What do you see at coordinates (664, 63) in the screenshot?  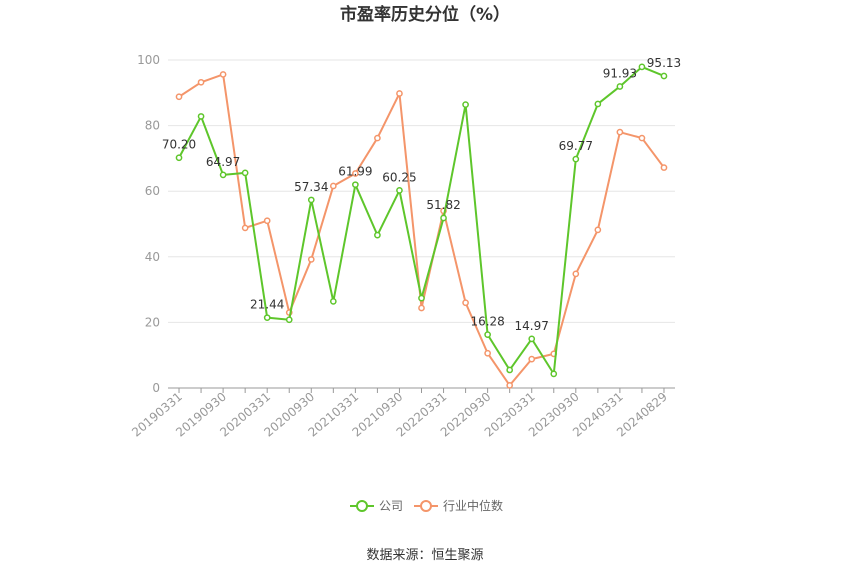 I see `data-label: 95.13` at bounding box center [664, 63].